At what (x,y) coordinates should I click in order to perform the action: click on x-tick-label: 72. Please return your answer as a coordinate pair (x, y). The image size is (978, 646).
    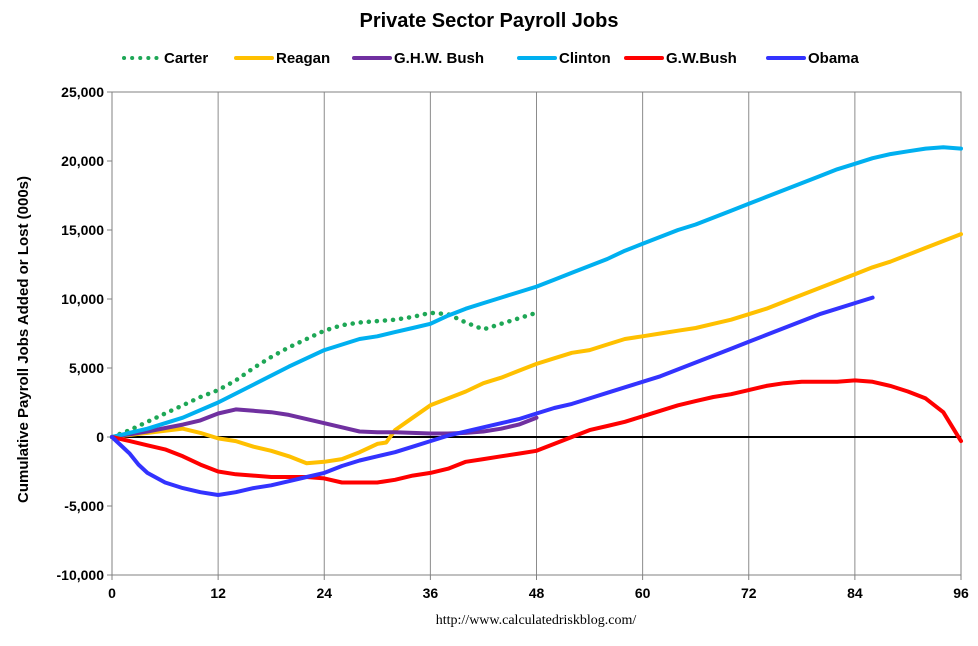
    Looking at the image, I should click on (749, 593).